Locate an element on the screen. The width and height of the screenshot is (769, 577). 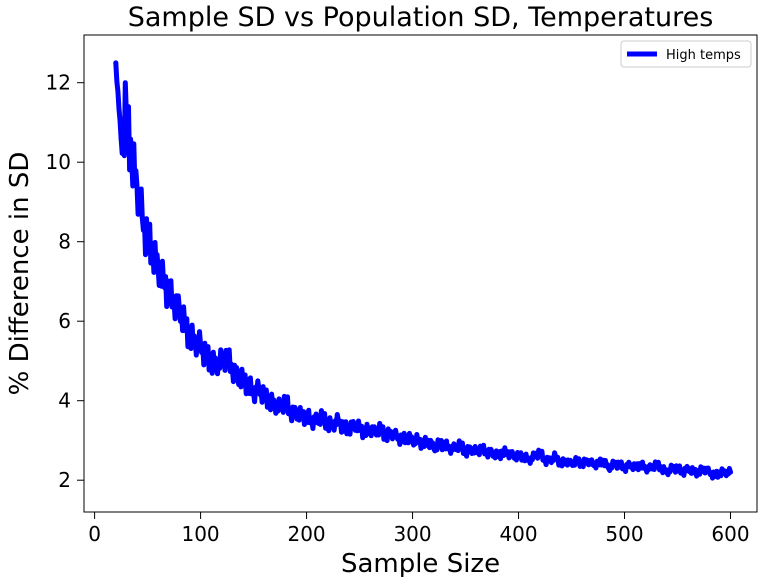
x-tick-label: 200 is located at coordinates (306, 534).